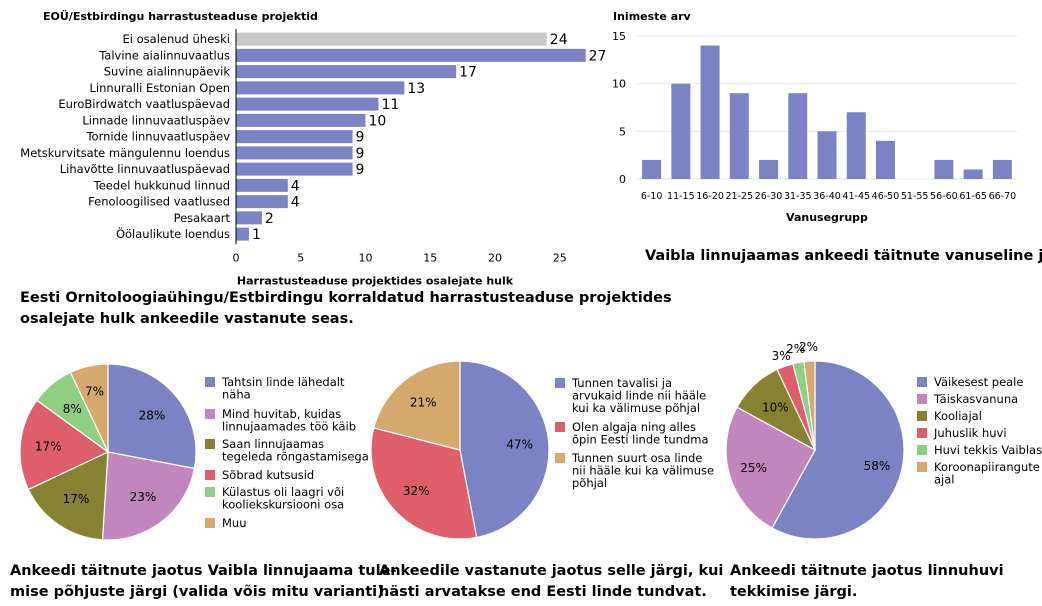 The width and height of the screenshot is (1042, 606). What do you see at coordinates (560, 257) in the screenshot?
I see `projects-x-tick: 25` at bounding box center [560, 257].